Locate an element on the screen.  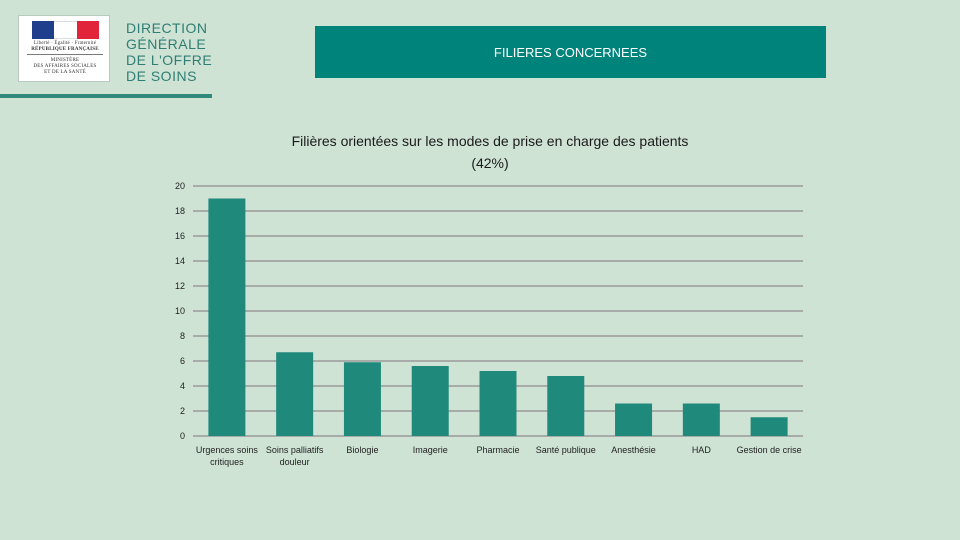
y-tick-label: 18 is located at coordinates (180, 211).